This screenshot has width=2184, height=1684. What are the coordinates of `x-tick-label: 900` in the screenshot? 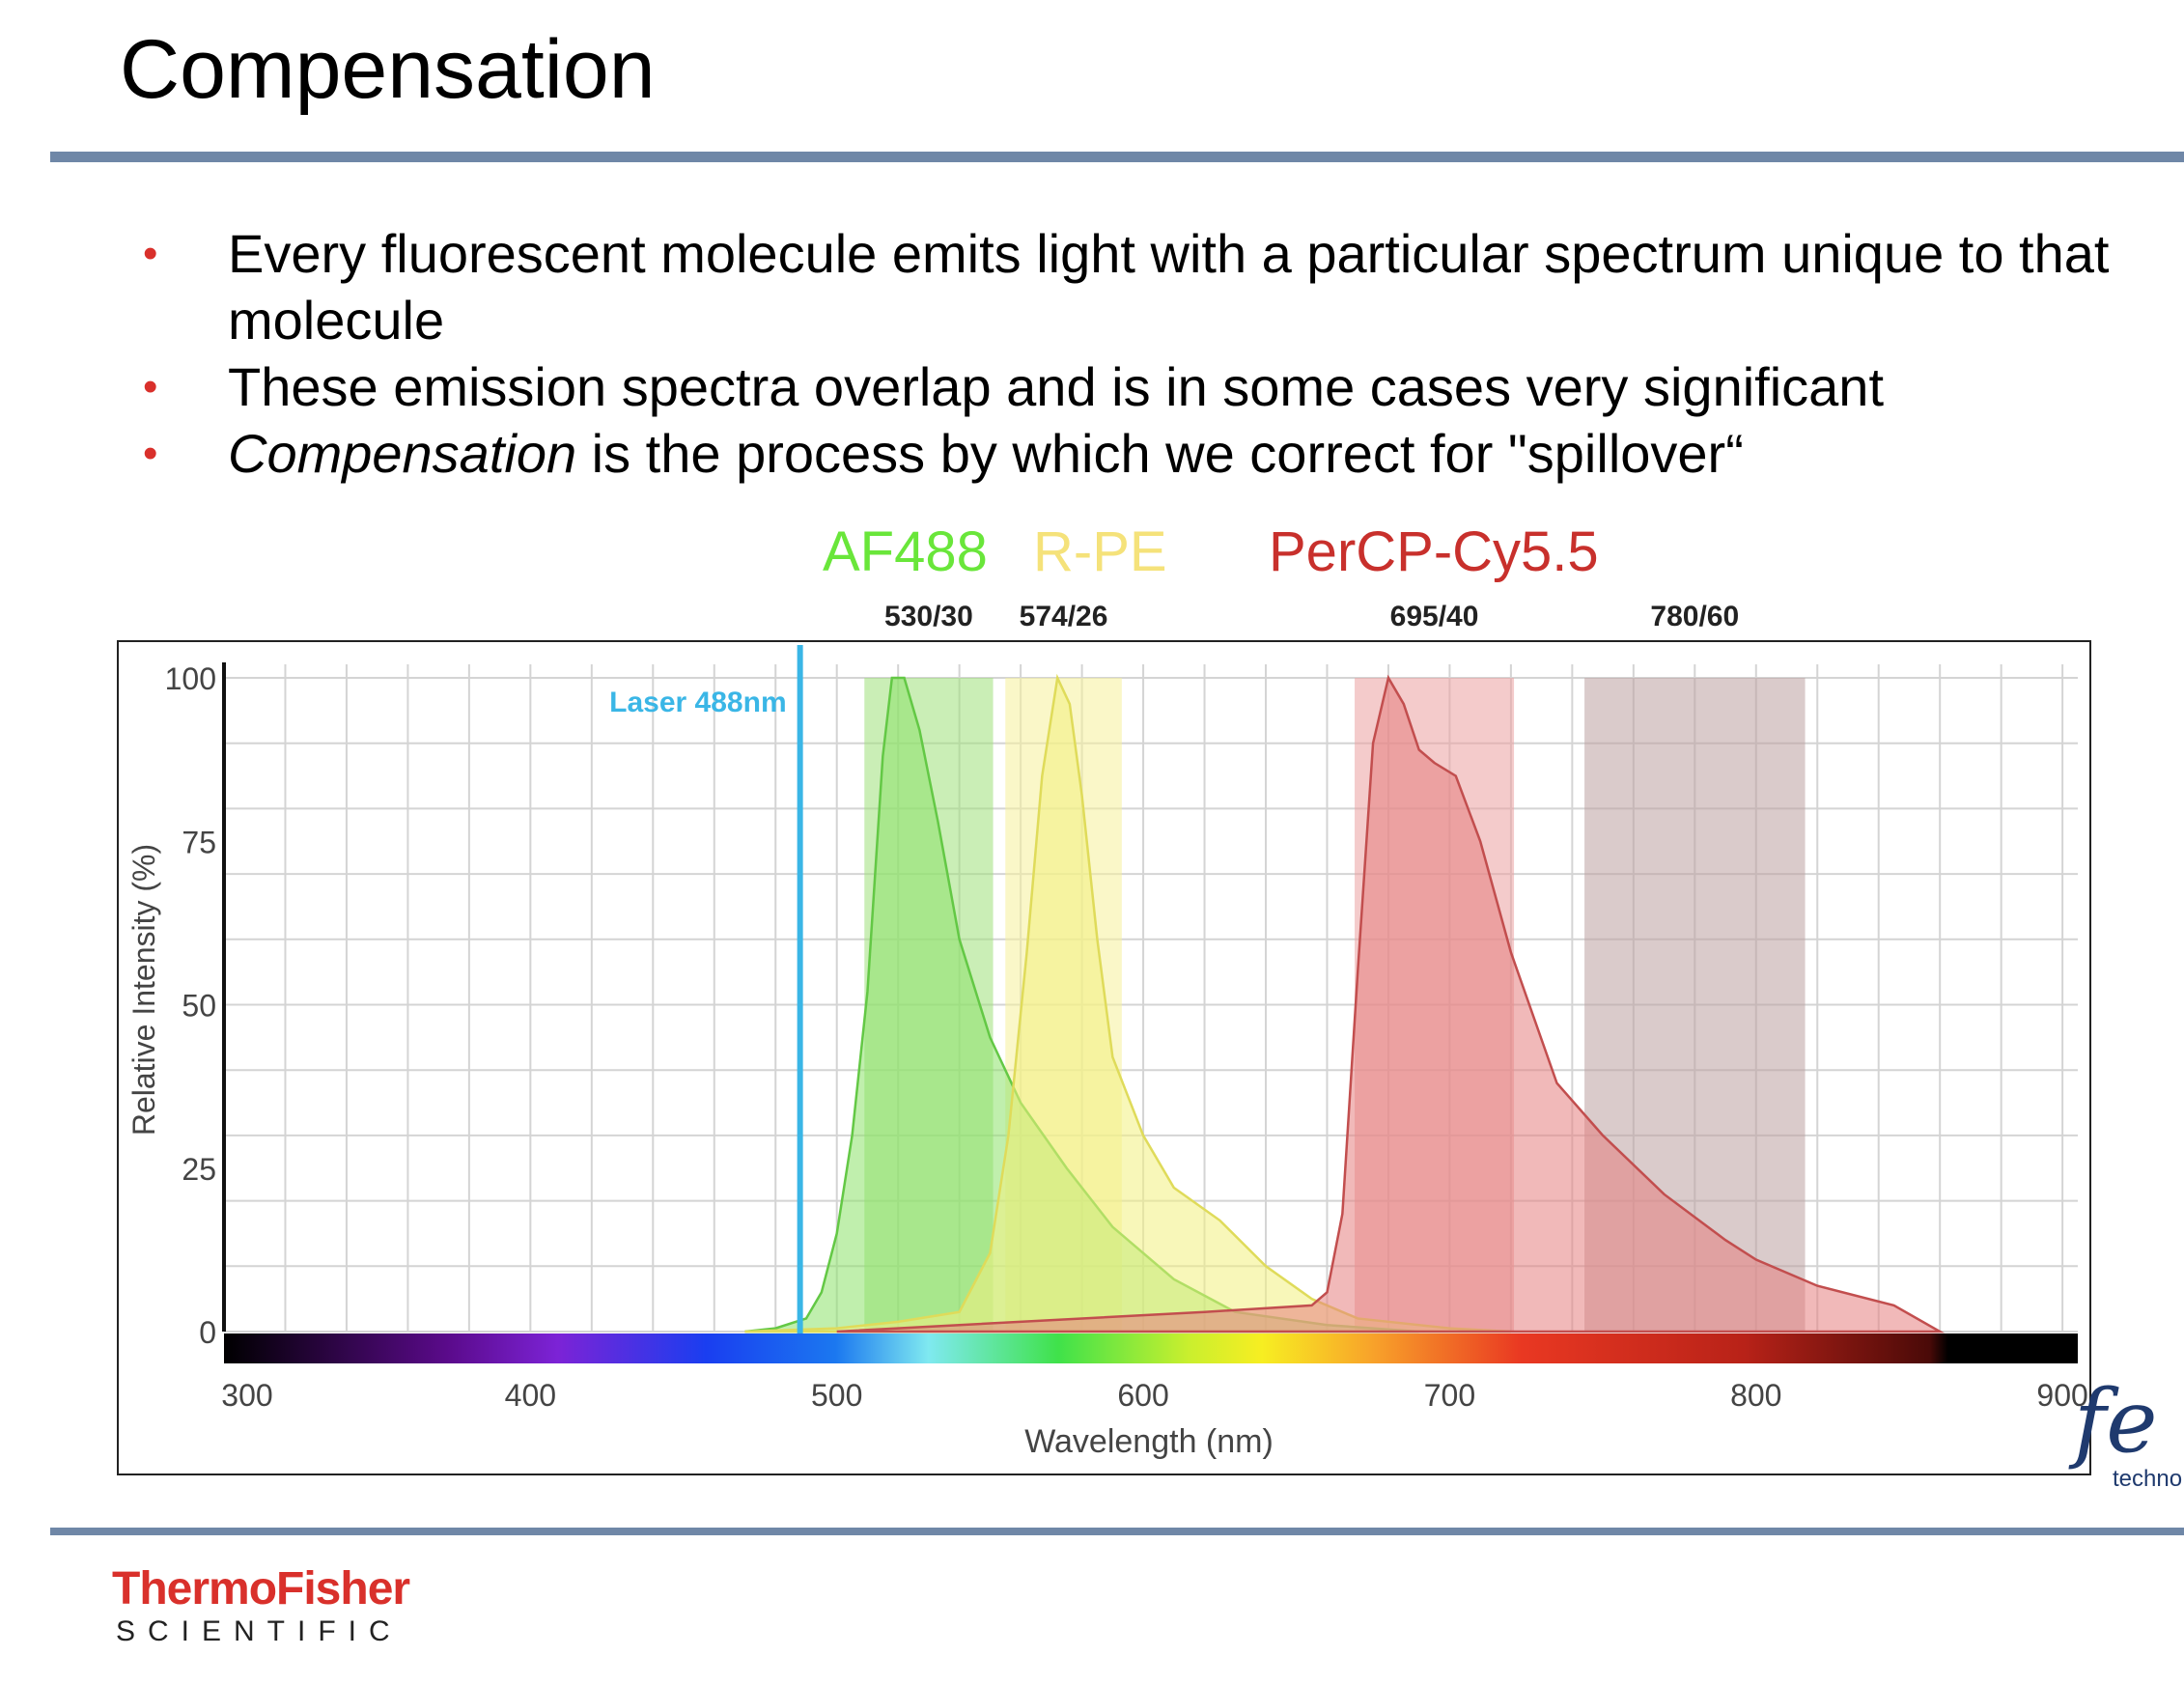 It's located at (2061, 1395).